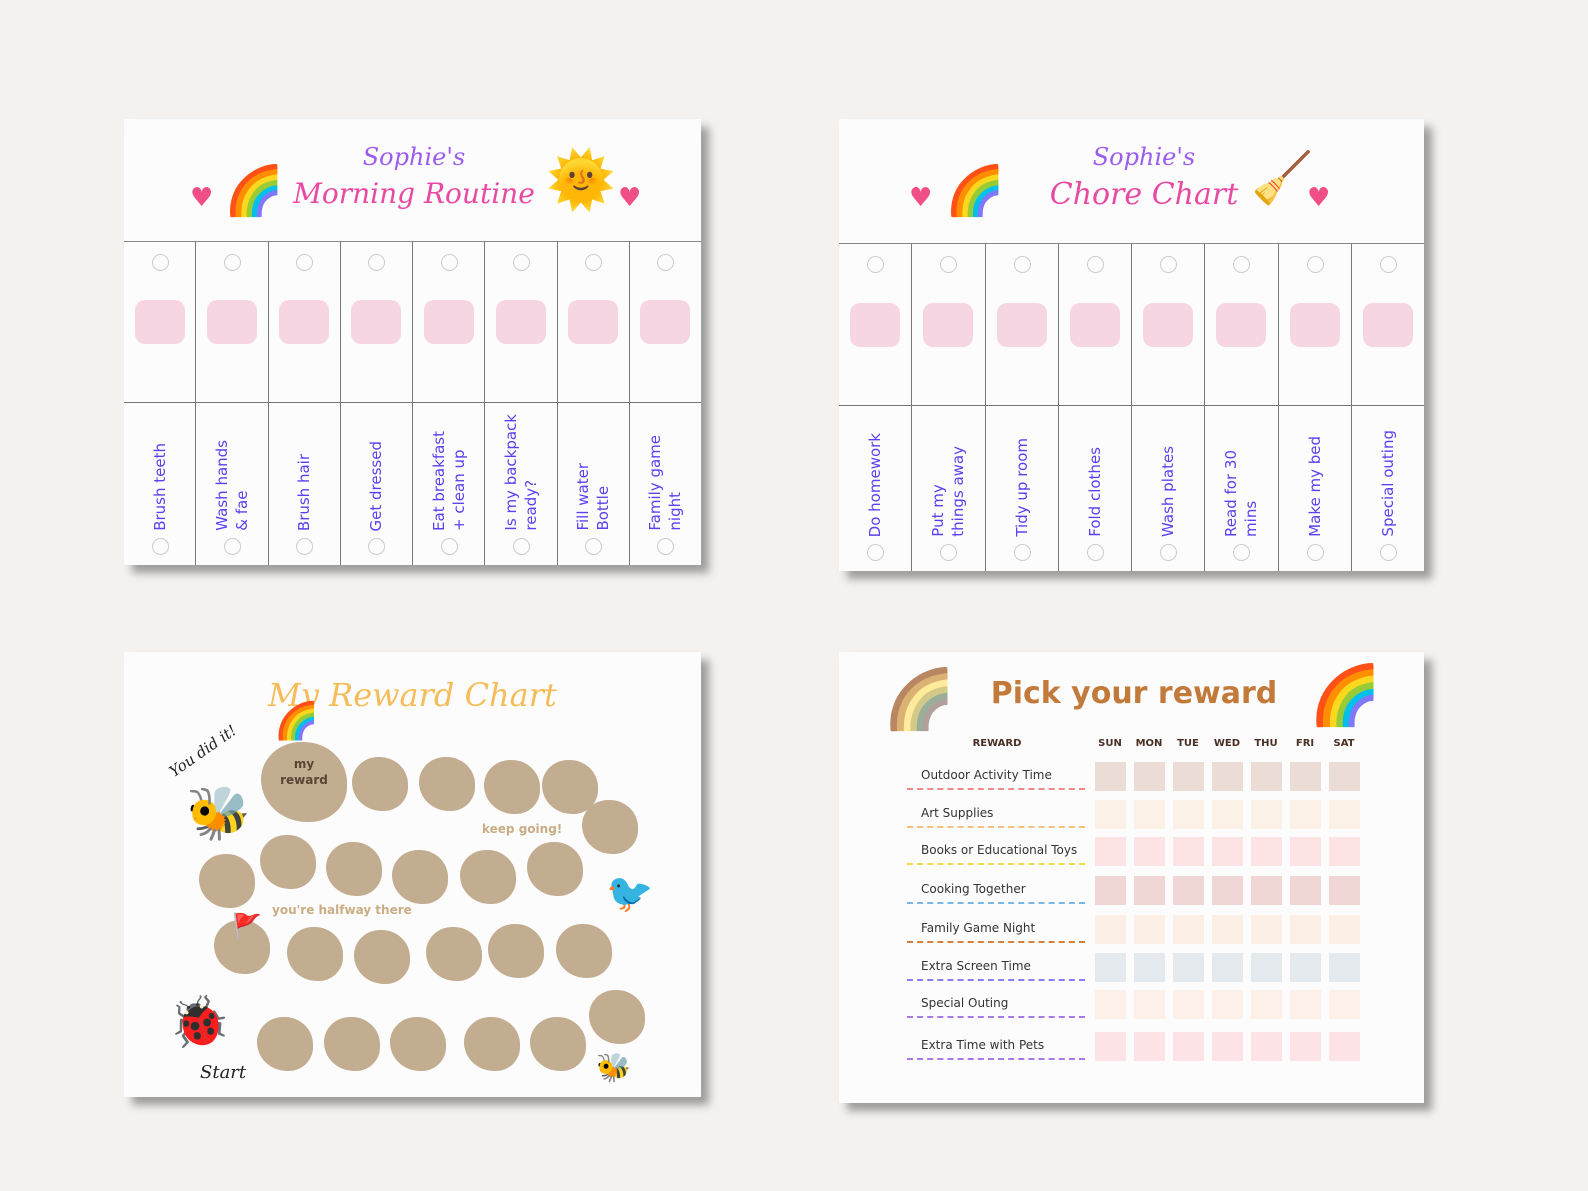 The width and height of the screenshot is (1588, 1191). Describe the element at coordinates (315, 954) in the screenshot. I see `path-stone` at that location.